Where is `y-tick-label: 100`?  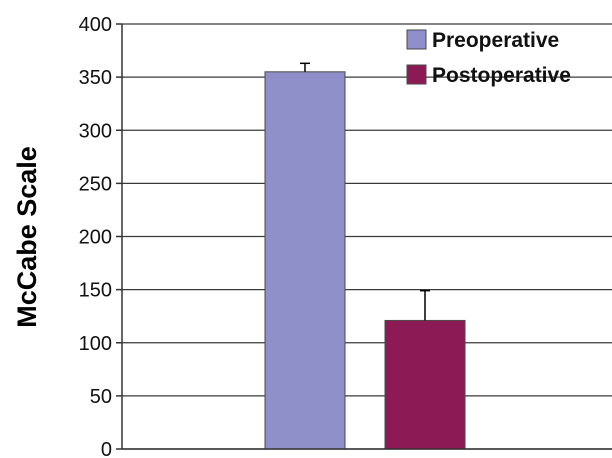
y-tick-label: 100 is located at coordinates (95, 344).